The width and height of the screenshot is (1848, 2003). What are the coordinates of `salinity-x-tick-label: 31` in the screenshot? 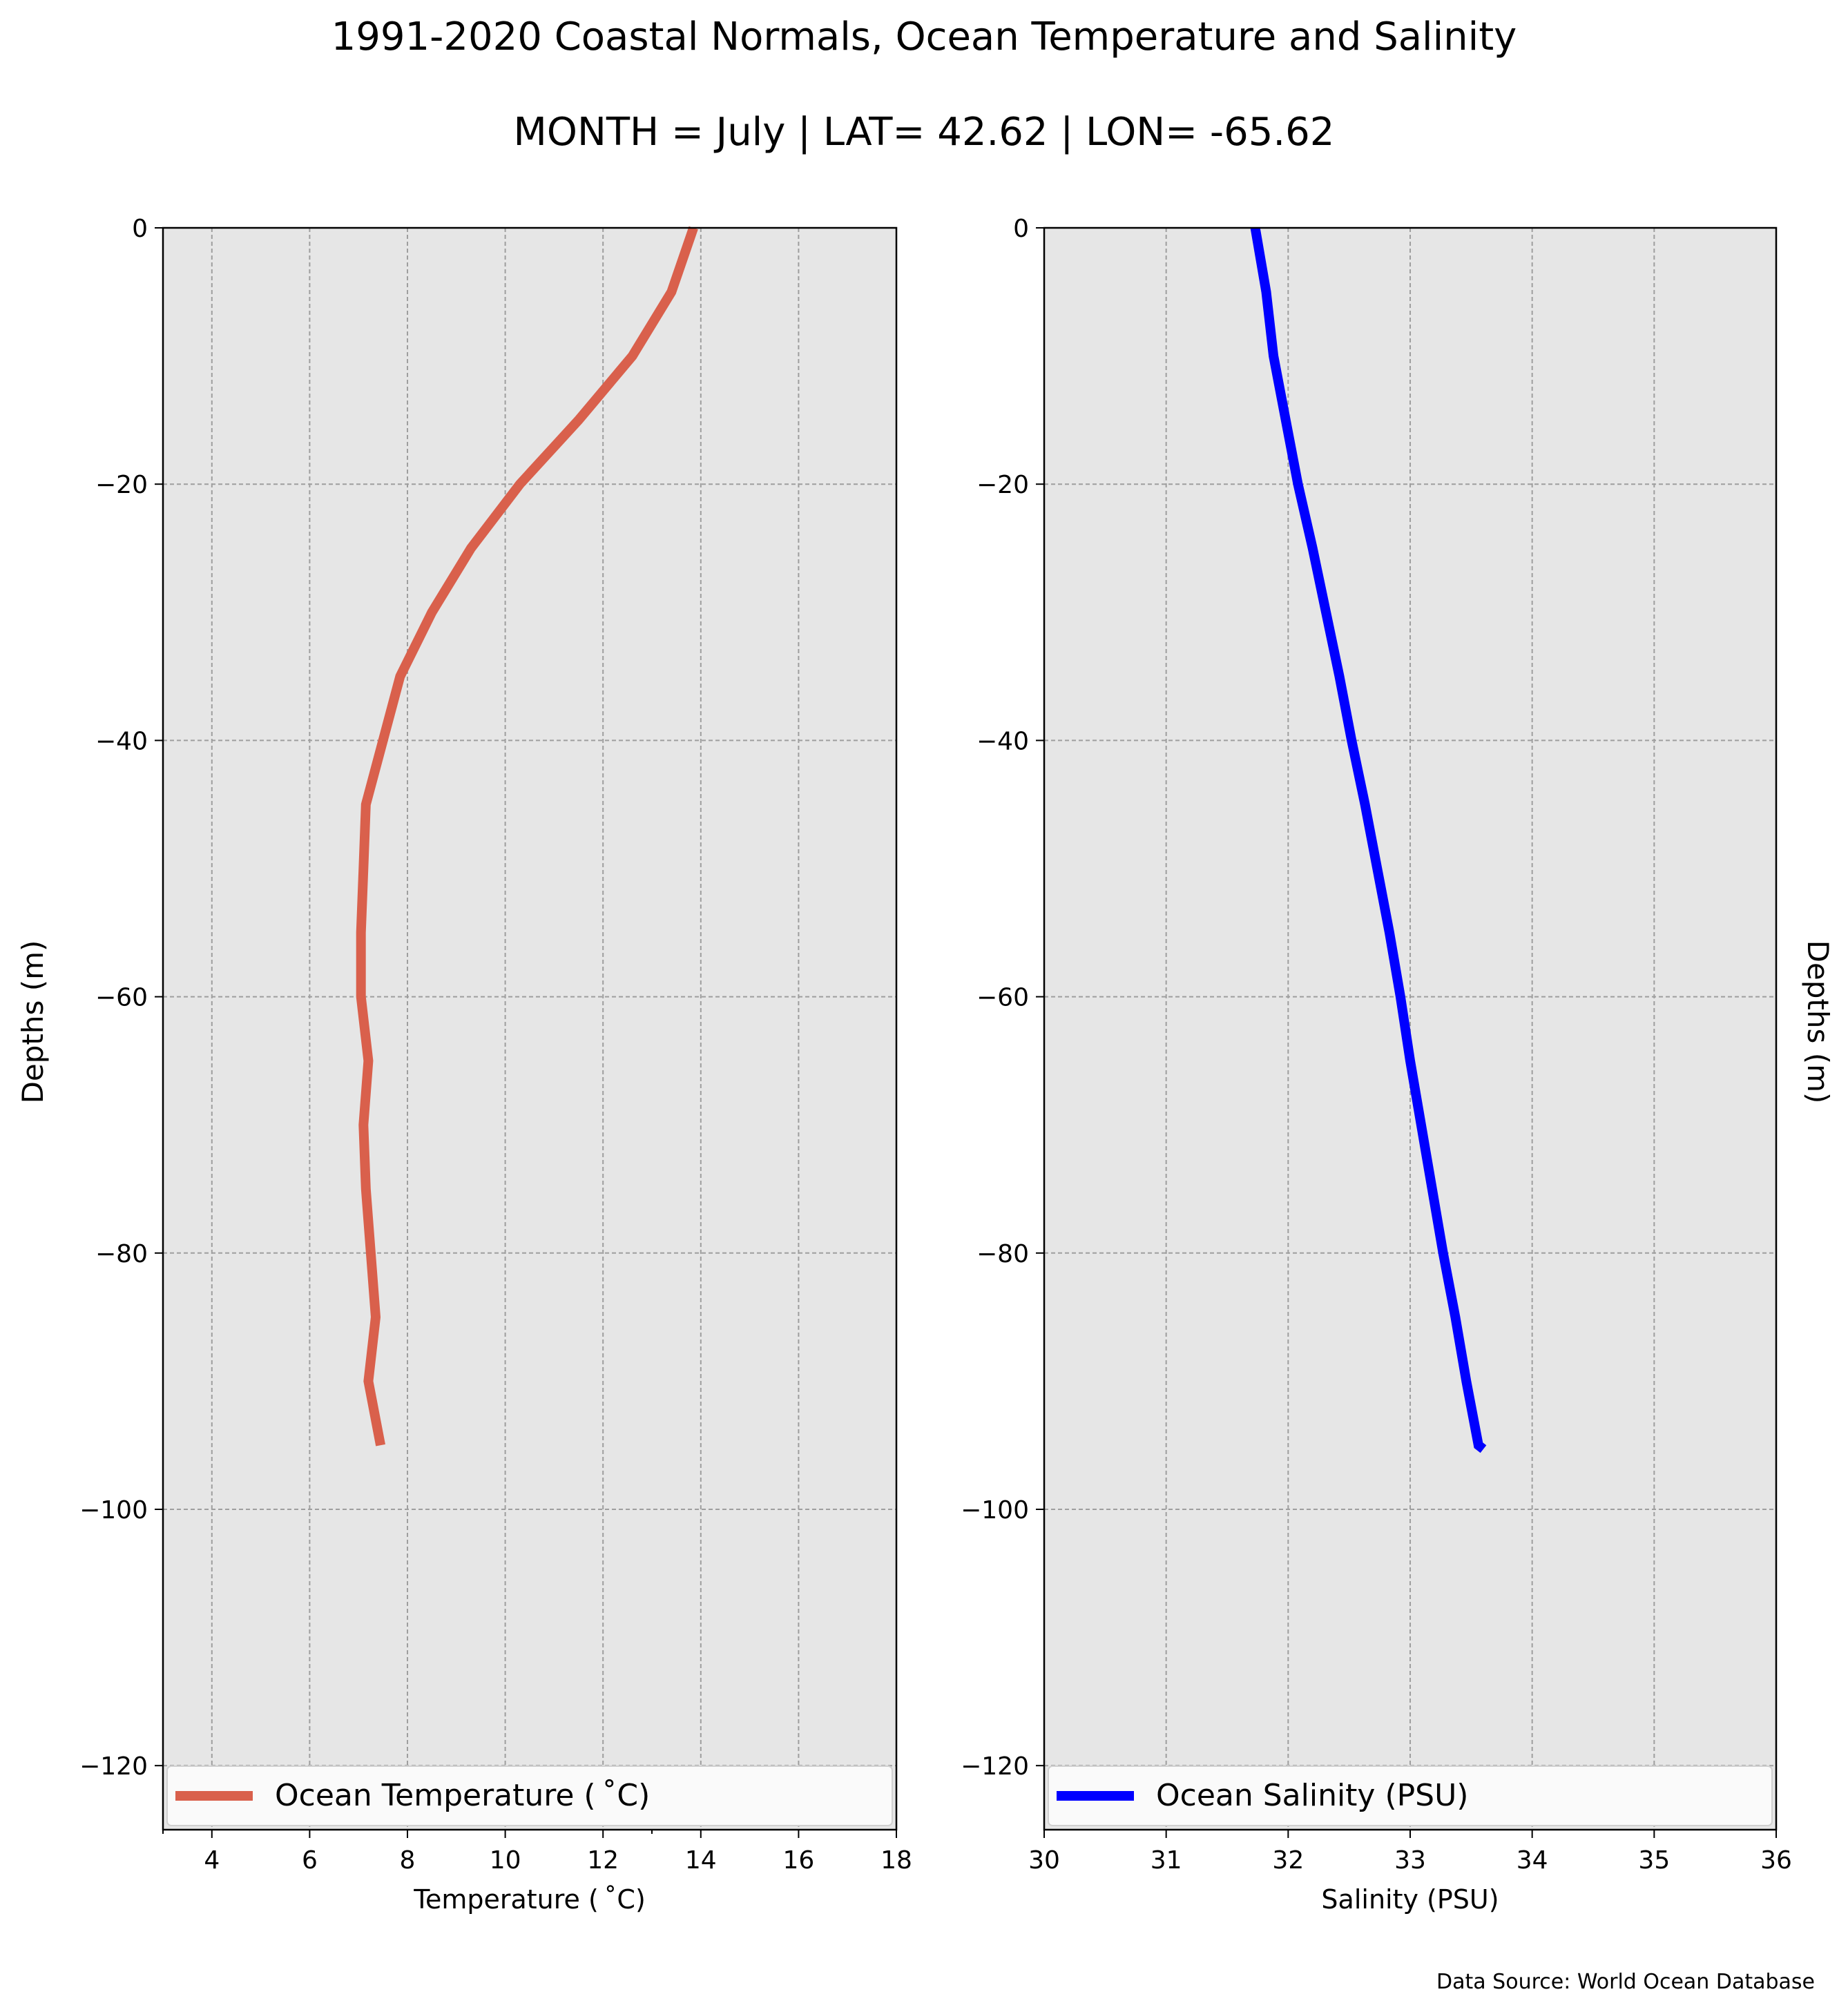 It's located at (1166, 1861).